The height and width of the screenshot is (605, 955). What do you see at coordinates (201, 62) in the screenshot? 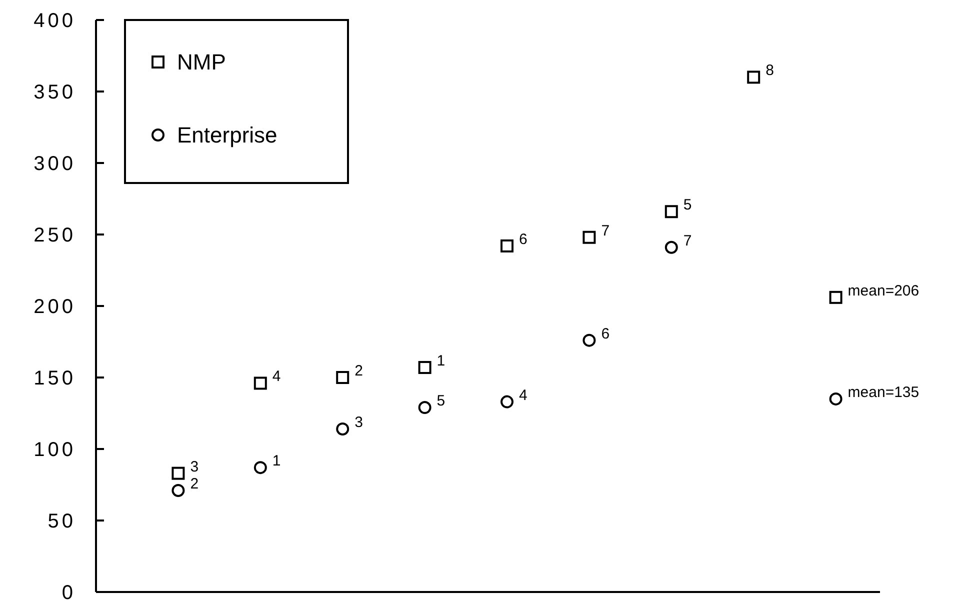
I see `legend-label: NMP` at bounding box center [201, 62].